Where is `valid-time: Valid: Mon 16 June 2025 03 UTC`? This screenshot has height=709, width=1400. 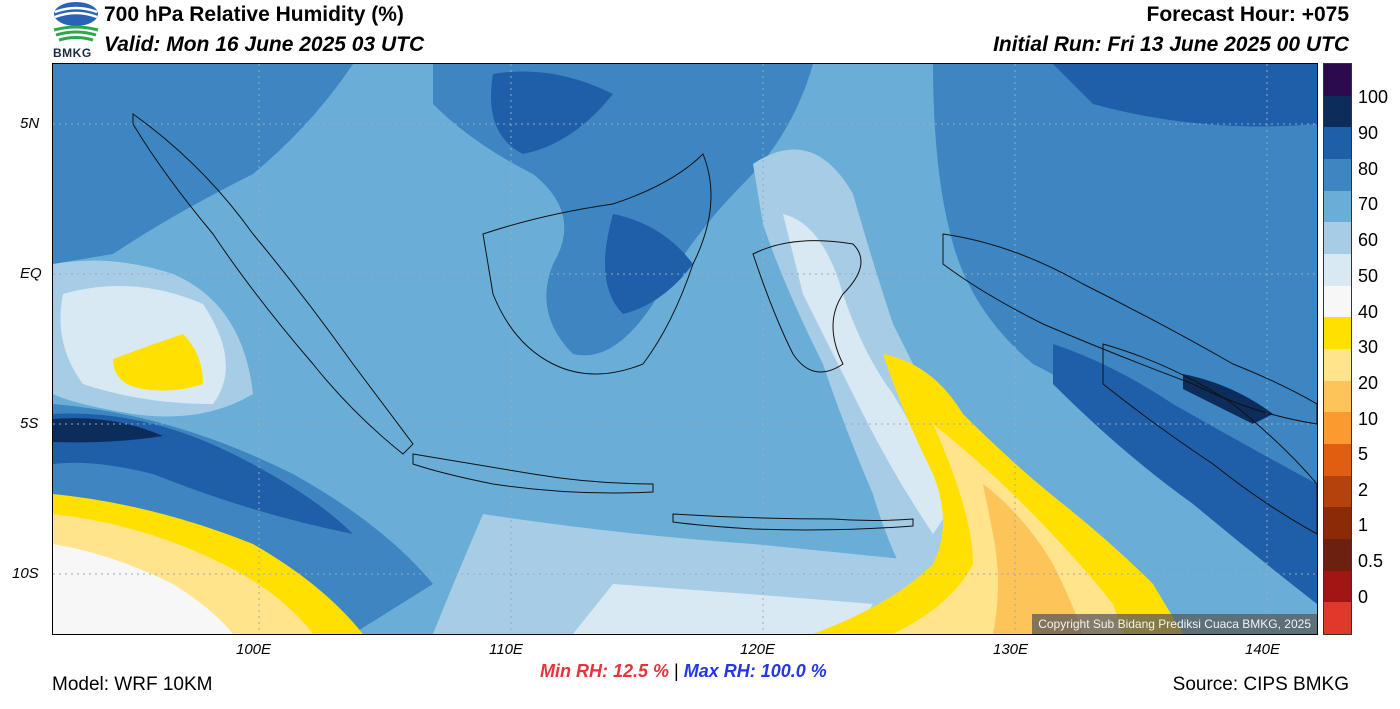 valid-time: Valid: Mon 16 June 2025 03 UTC is located at coordinates (264, 44).